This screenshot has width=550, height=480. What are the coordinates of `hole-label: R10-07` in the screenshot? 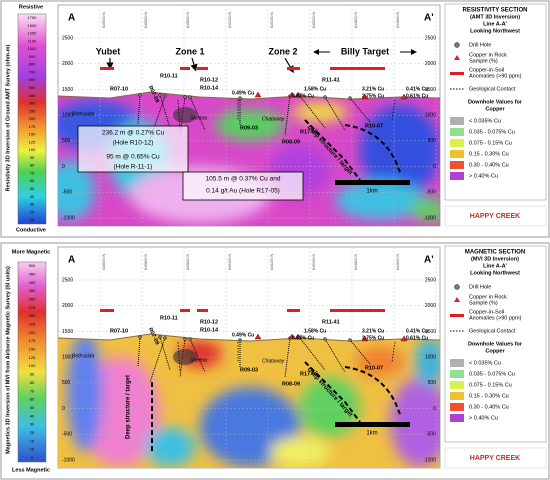 It's located at (374, 126).